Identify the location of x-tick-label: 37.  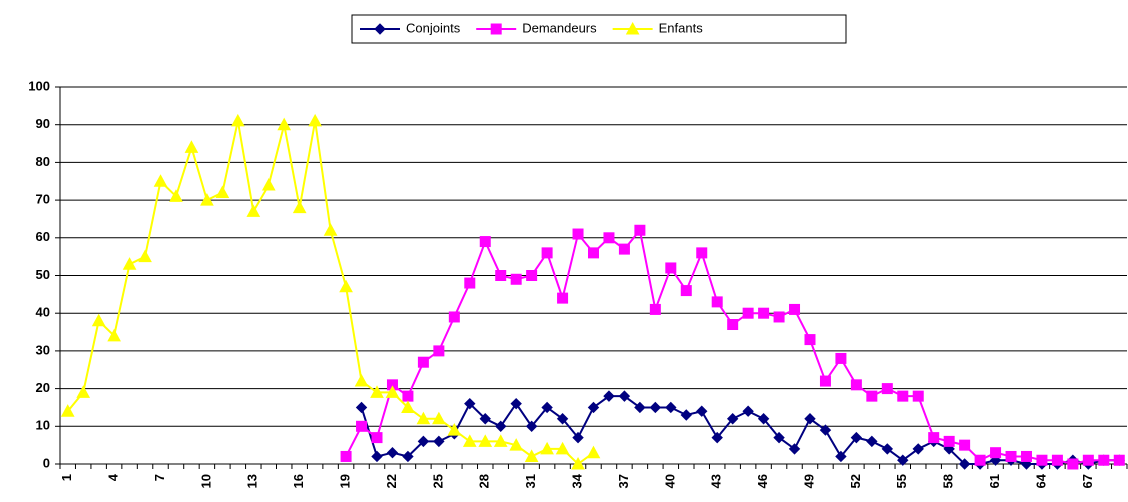
(623, 481).